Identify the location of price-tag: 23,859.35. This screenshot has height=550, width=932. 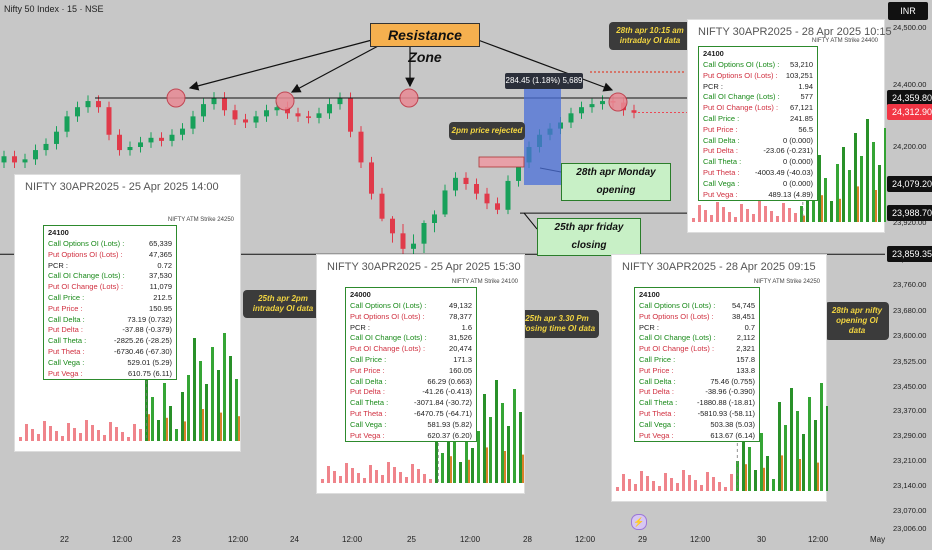
(909, 254).